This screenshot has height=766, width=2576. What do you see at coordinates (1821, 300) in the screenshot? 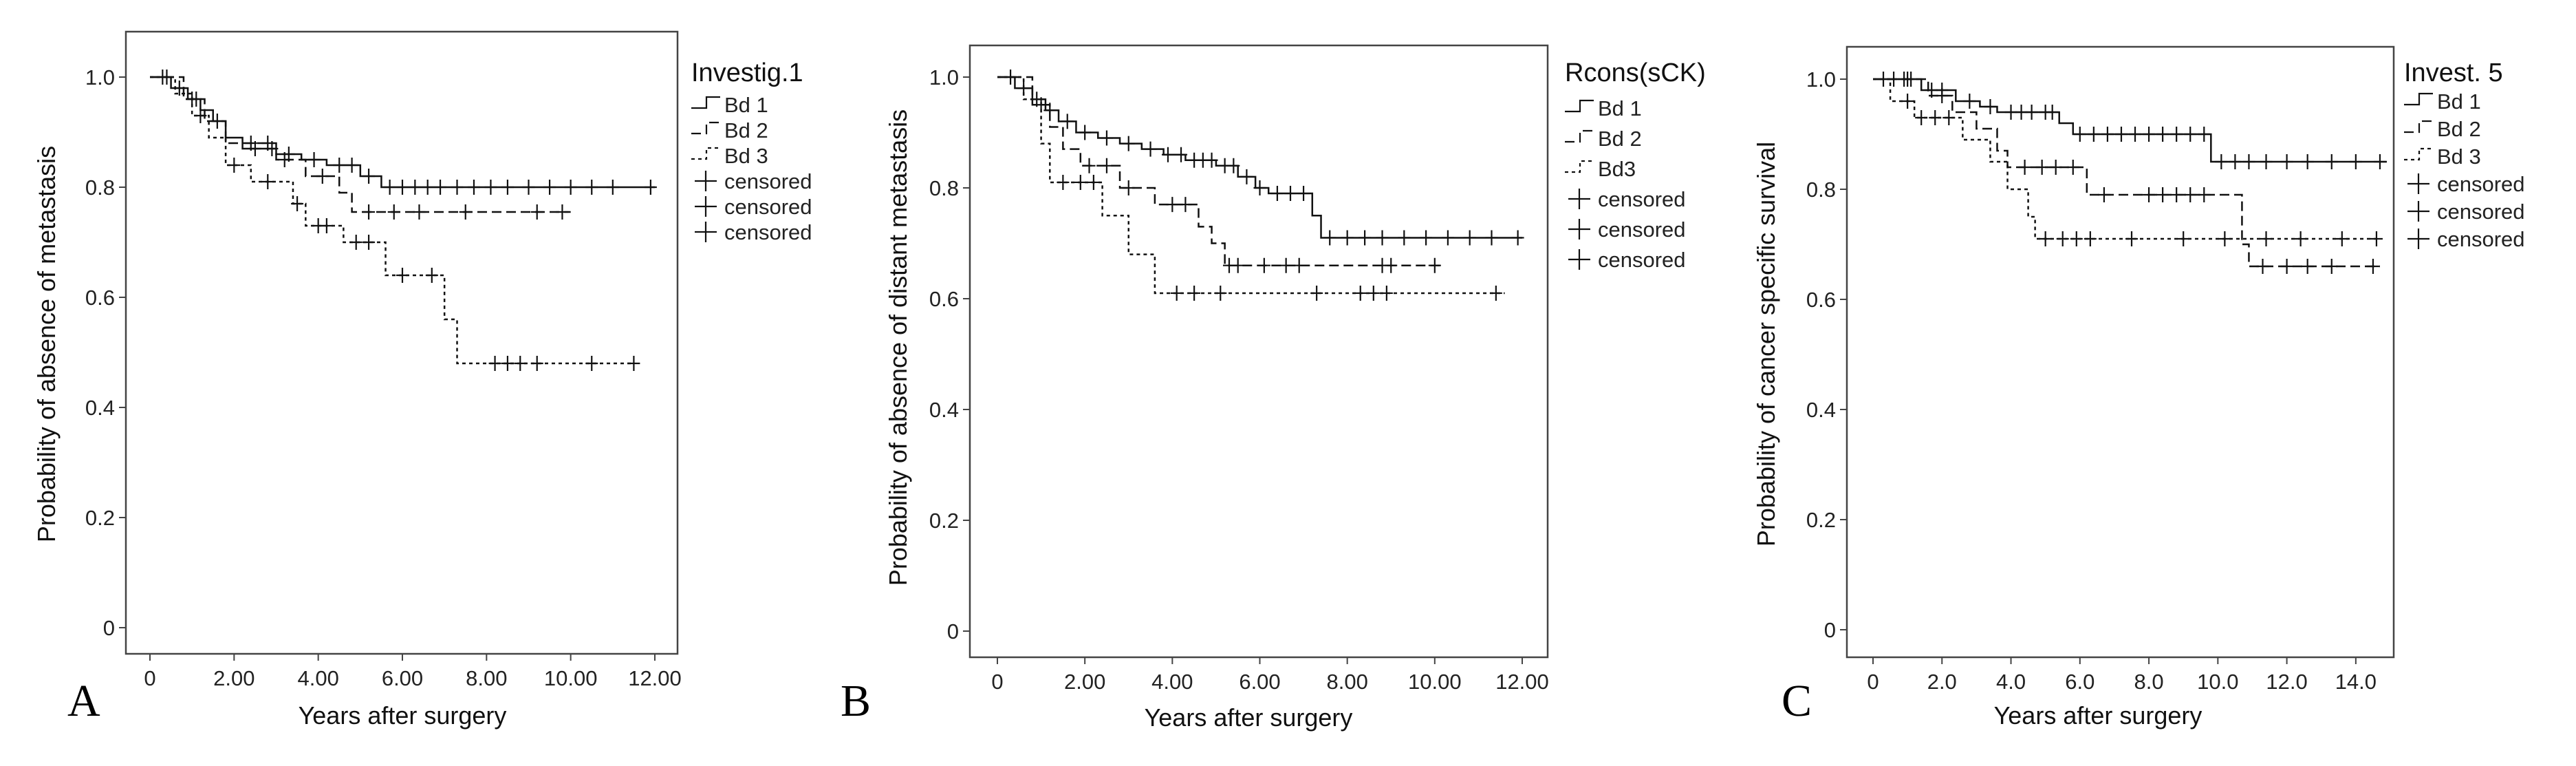
I see `y-tick-label: 0.6` at bounding box center [1821, 300].